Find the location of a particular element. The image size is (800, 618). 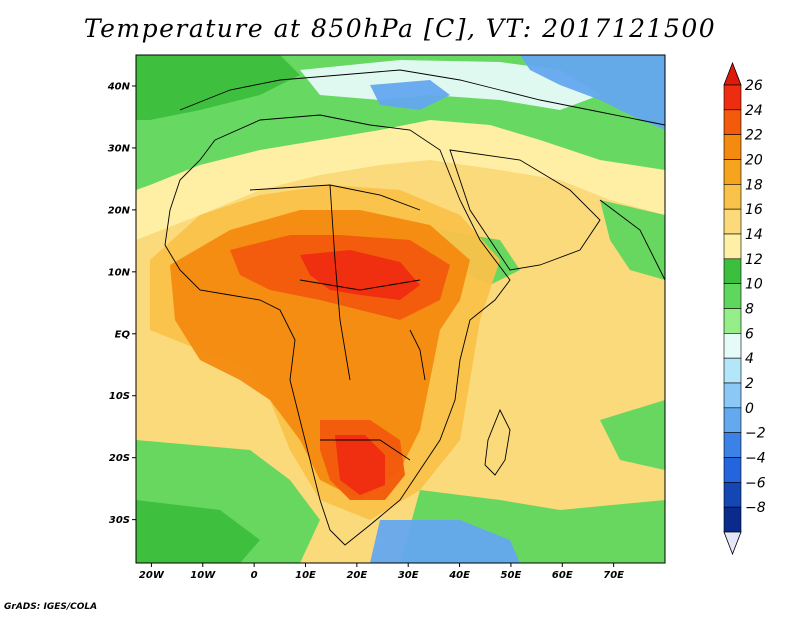

colorbar-label: −4 is located at coordinates (755, 459).